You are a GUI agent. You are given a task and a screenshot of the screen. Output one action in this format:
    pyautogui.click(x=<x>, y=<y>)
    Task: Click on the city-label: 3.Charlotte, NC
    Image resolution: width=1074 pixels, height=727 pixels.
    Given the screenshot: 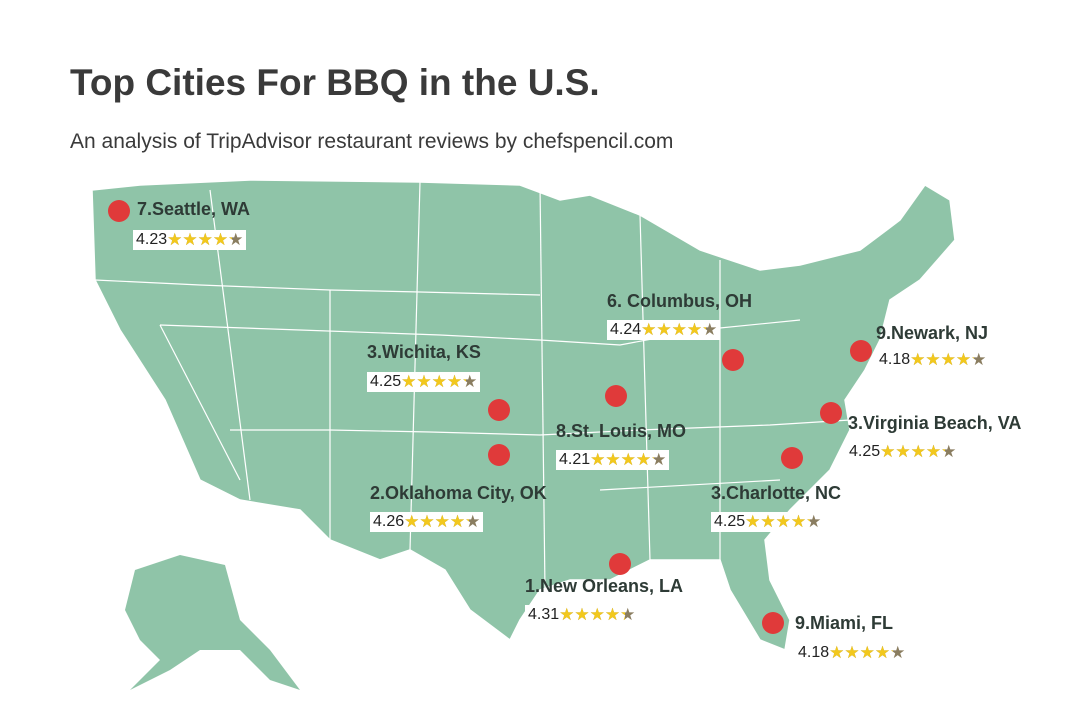 What is the action you would take?
    pyautogui.click(x=776, y=493)
    